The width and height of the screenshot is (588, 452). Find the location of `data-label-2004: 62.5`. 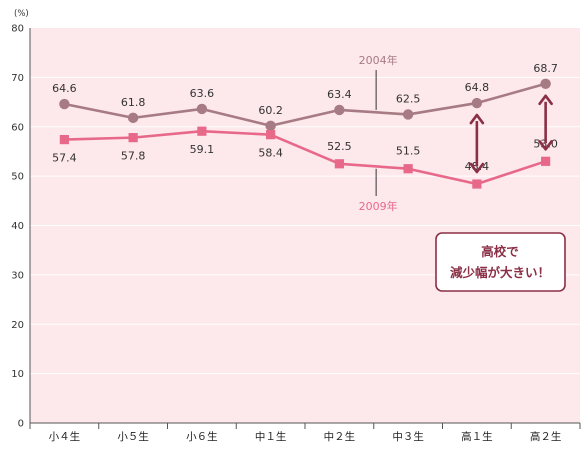

data-label-2004: 62.5 is located at coordinates (408, 98).